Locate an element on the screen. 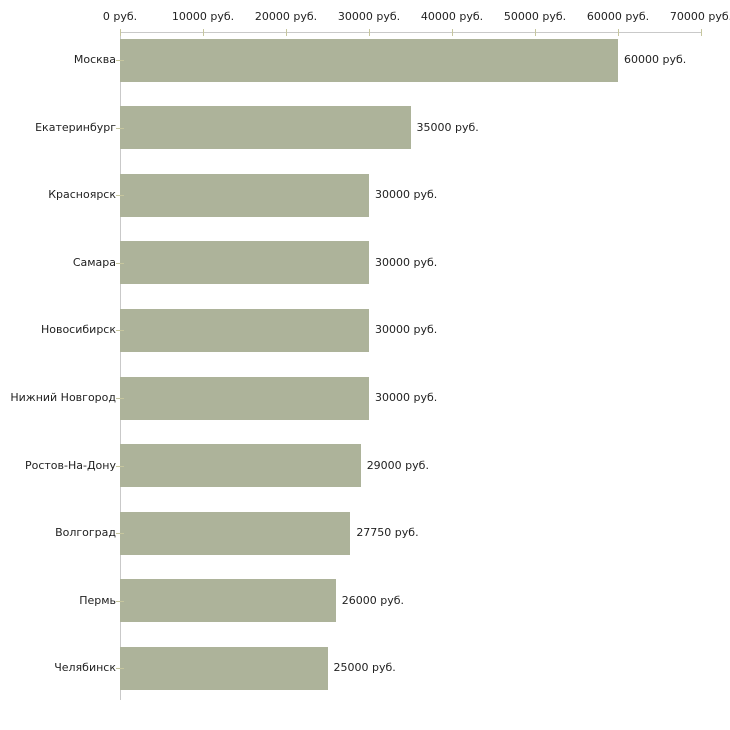 This screenshot has width=730, height=730. value-label: 26000 руб. is located at coordinates (373, 600).